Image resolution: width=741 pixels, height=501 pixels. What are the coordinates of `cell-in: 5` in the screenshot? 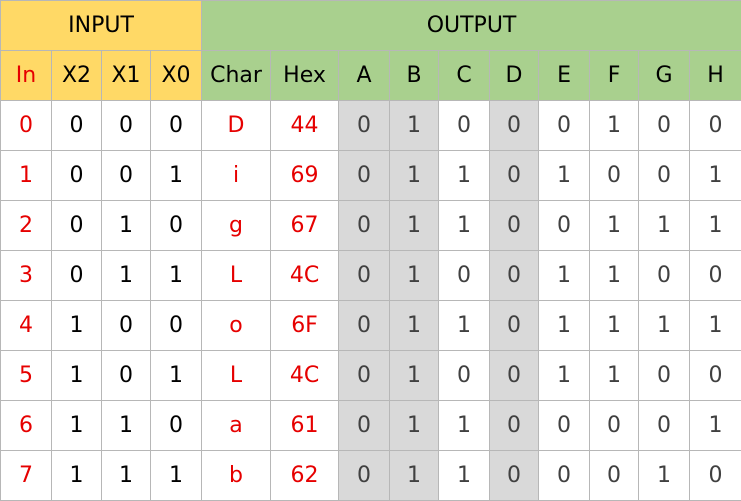 It's located at (26, 375).